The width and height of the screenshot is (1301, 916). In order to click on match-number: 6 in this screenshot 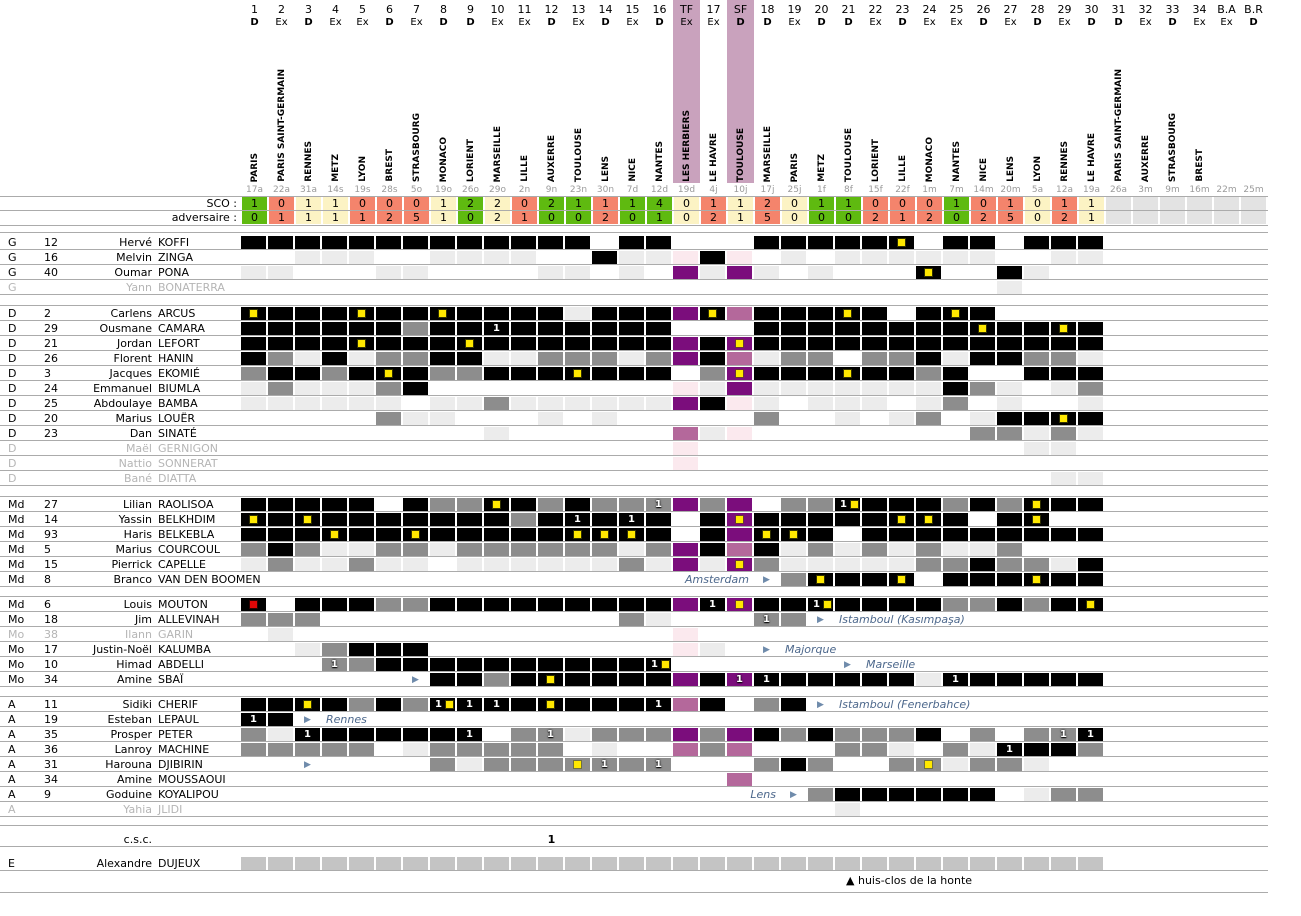, I will do `click(389, 9)`.